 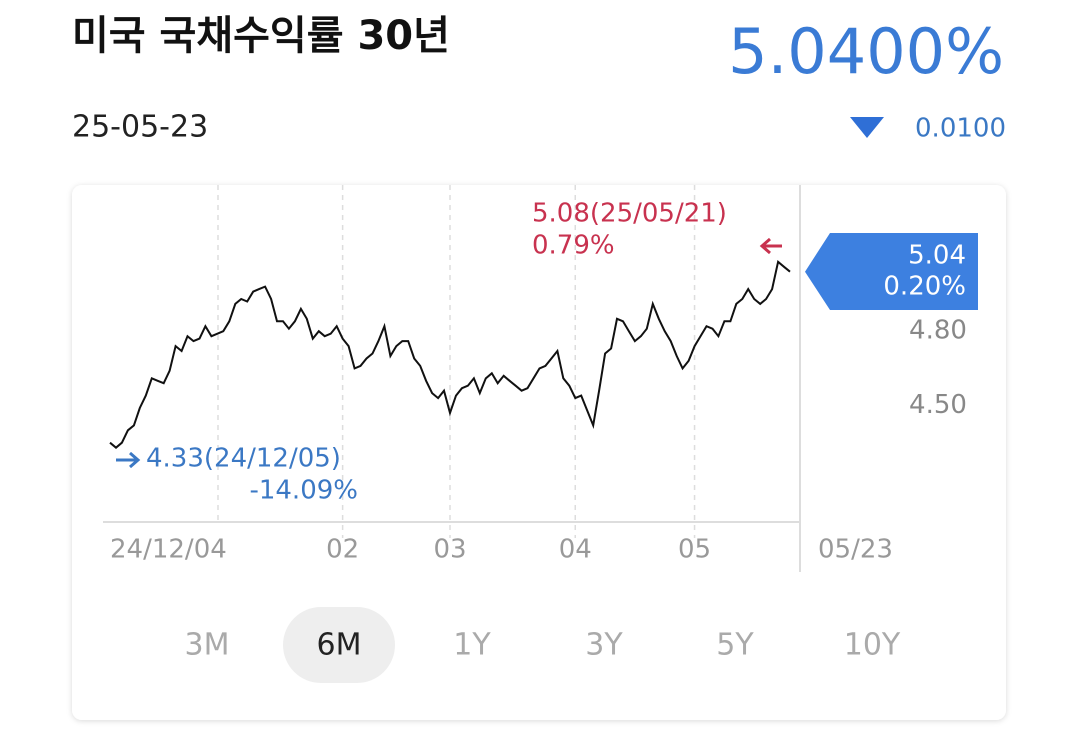 I want to click on tab: 6M, so click(x=339, y=645).